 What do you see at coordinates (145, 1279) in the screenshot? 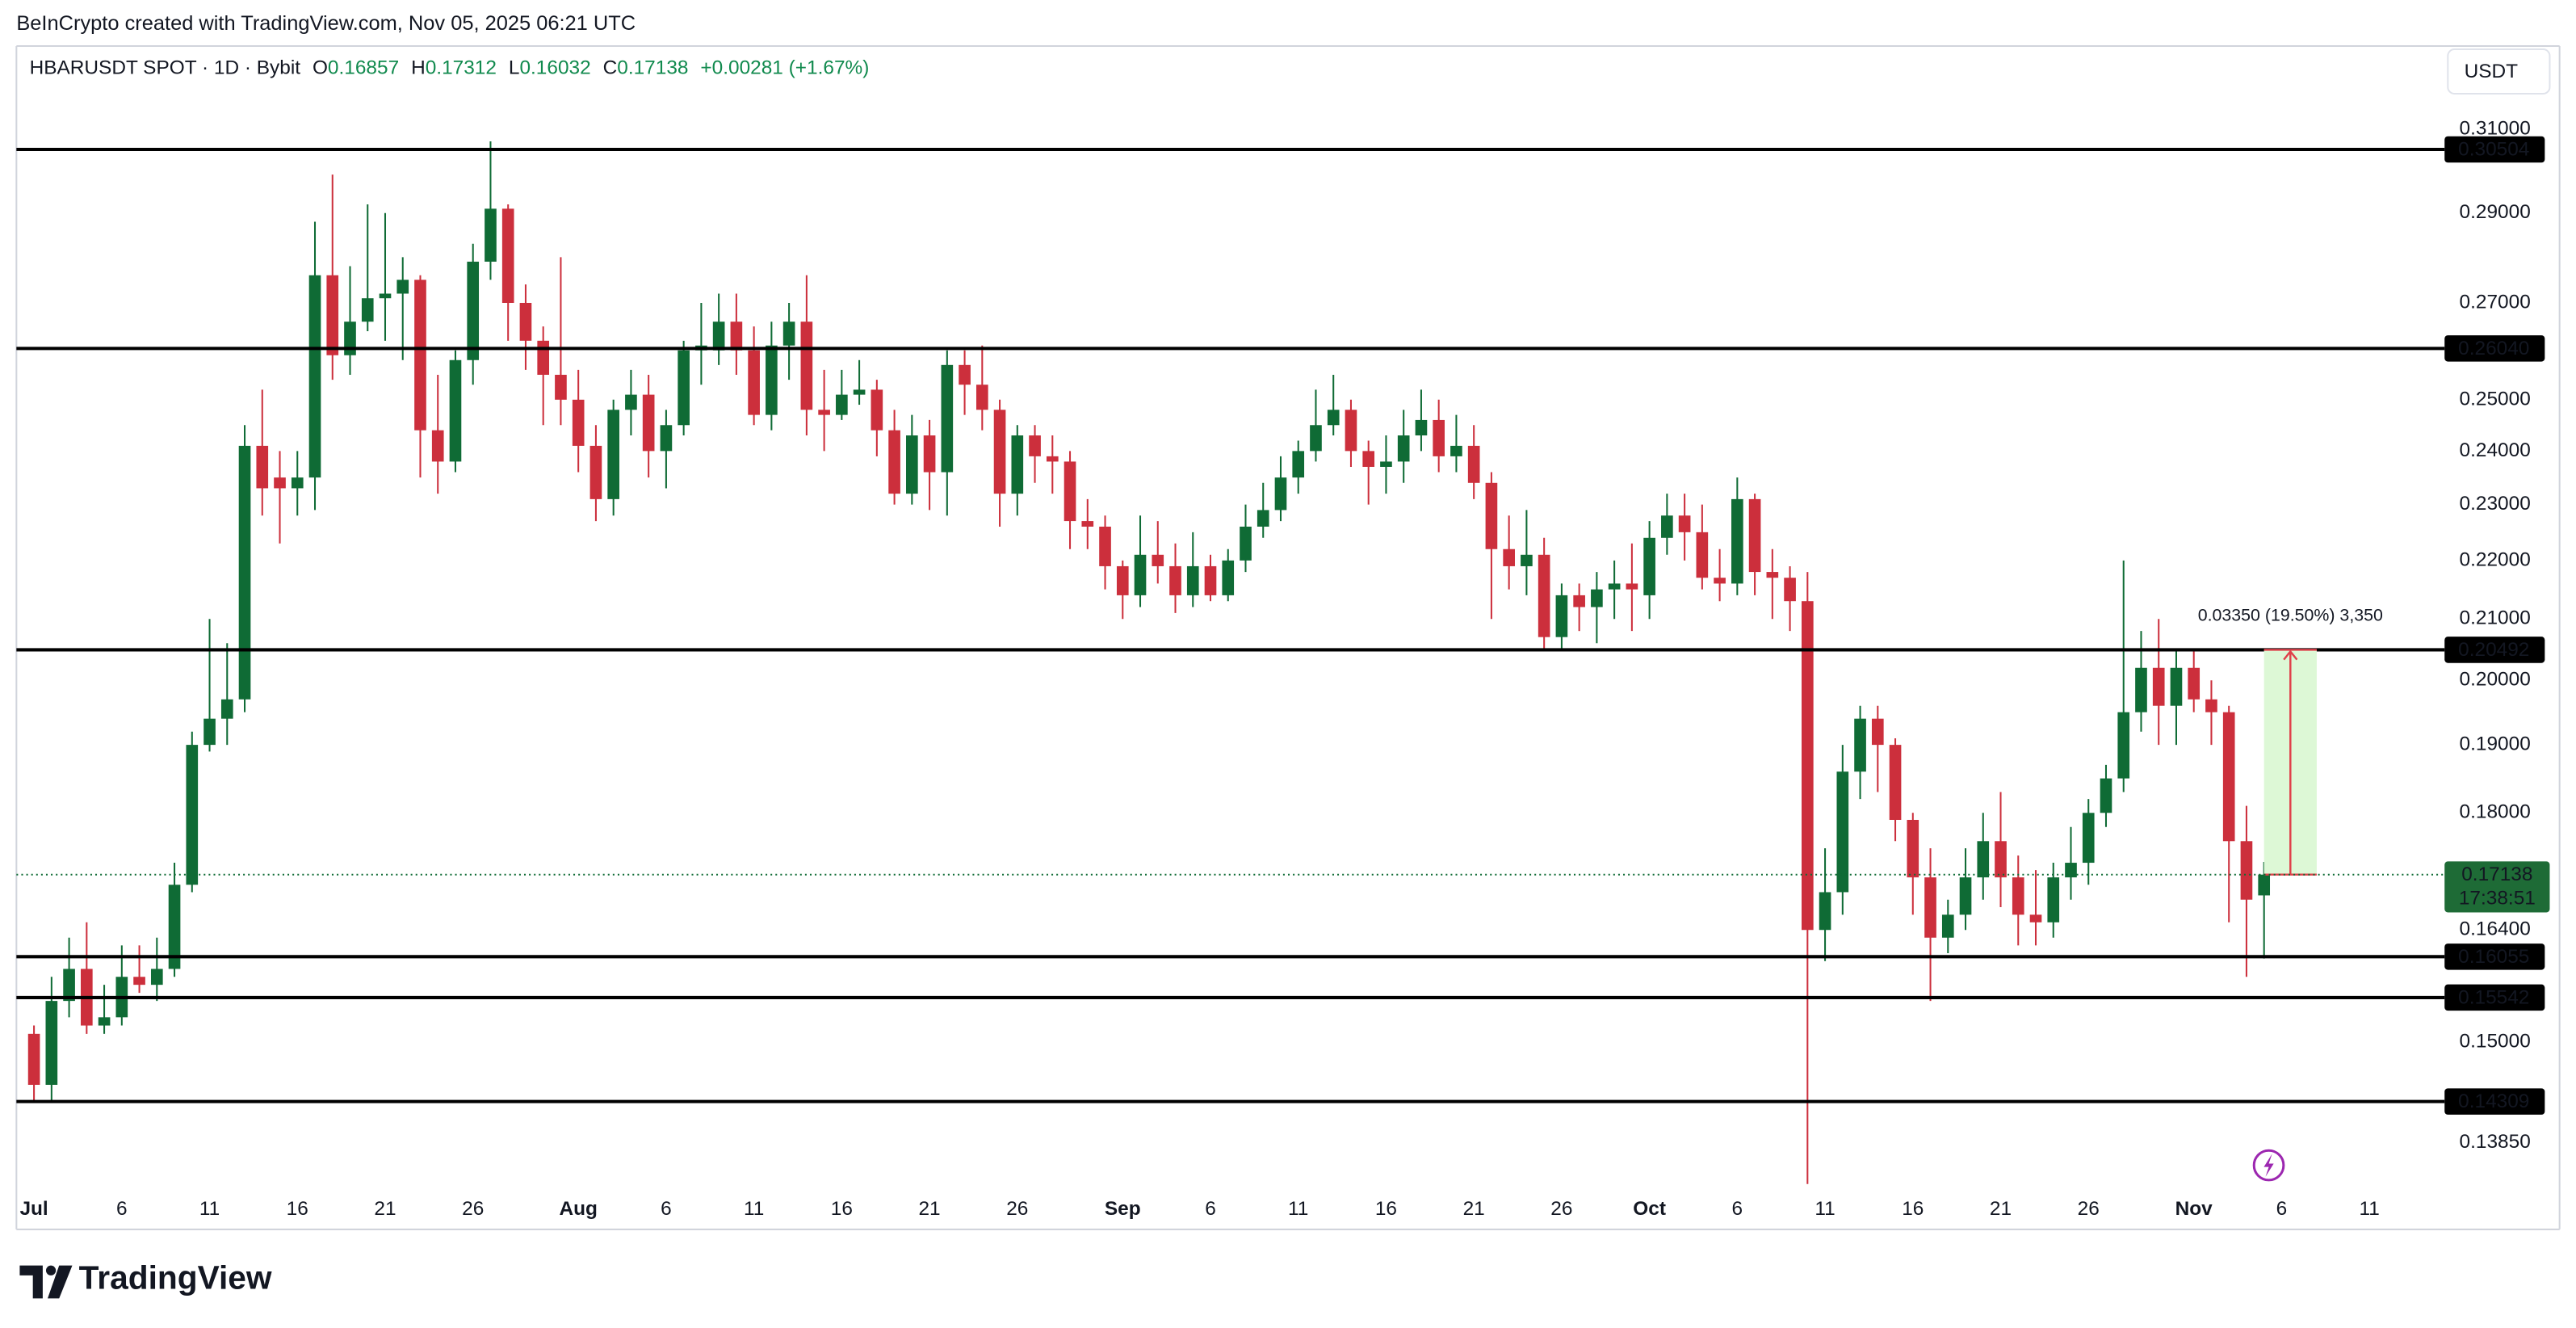
I see `logo: TradingView` at bounding box center [145, 1279].